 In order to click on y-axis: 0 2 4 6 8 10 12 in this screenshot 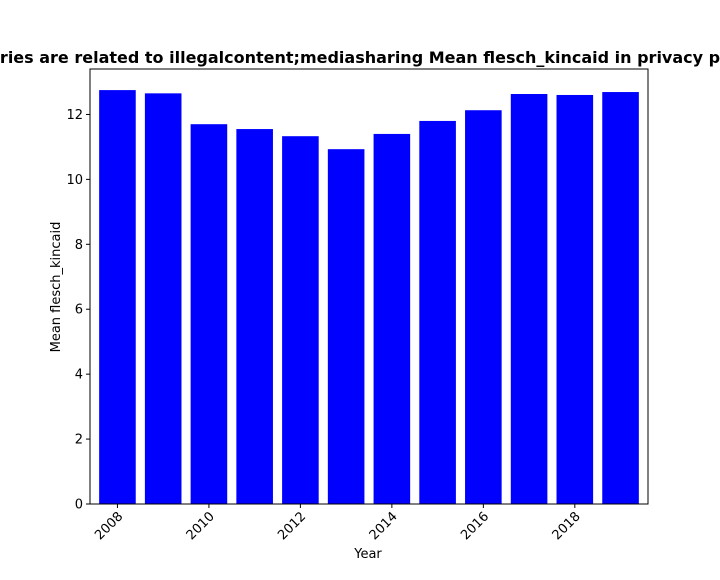, I will do `click(78, 310)`.